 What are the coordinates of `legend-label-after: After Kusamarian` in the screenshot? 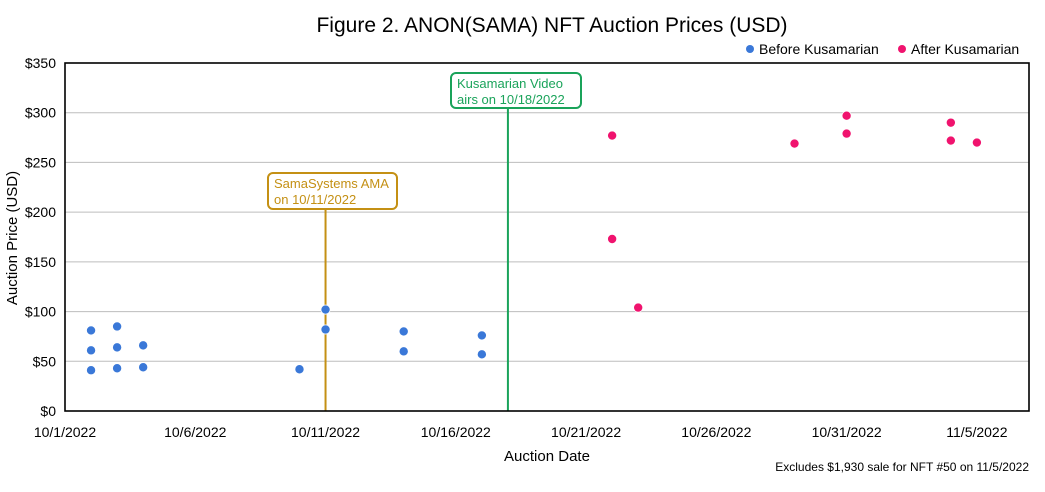 It's located at (965, 49).